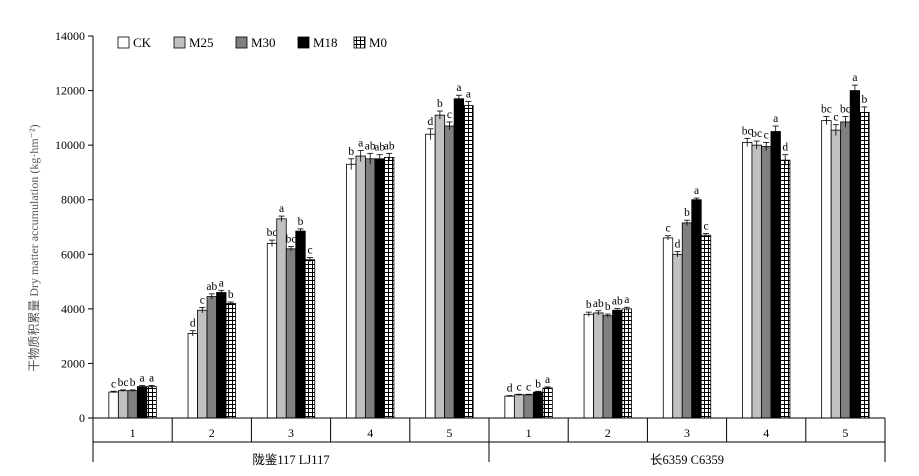  Describe the element at coordinates (74, 227) in the screenshot. I see `y-axis: 0 2000 4000 6000 8000 10000 12000 14000` at that location.